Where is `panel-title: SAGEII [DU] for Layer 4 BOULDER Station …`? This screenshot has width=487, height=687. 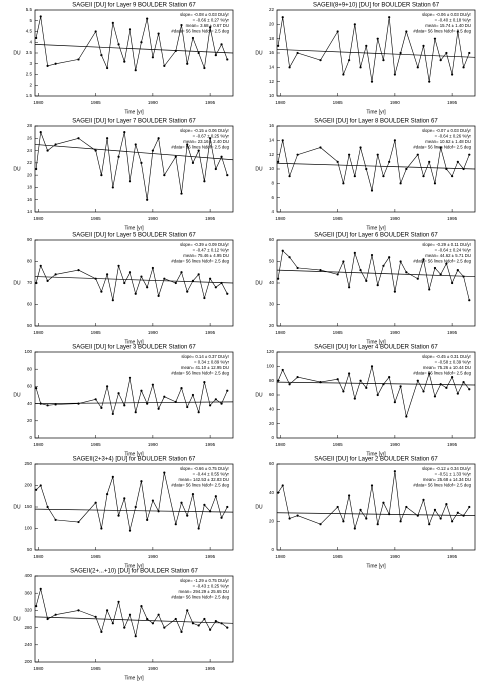
panel-title: SAGEII [DU] for Layer 4 BOULDER Station … is located at coordinates (376, 348).